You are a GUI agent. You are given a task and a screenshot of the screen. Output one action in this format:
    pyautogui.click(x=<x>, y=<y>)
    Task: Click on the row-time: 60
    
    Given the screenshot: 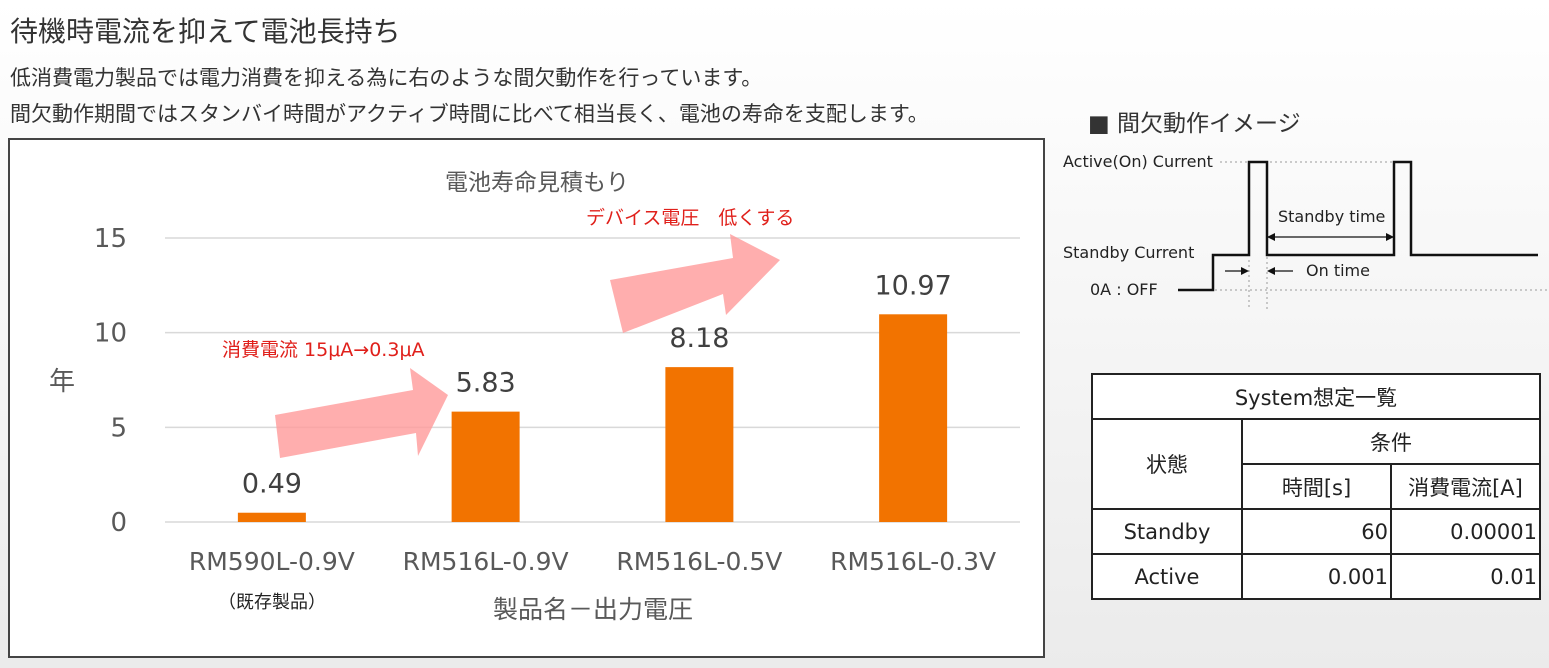 What is the action you would take?
    pyautogui.click(x=1316, y=531)
    